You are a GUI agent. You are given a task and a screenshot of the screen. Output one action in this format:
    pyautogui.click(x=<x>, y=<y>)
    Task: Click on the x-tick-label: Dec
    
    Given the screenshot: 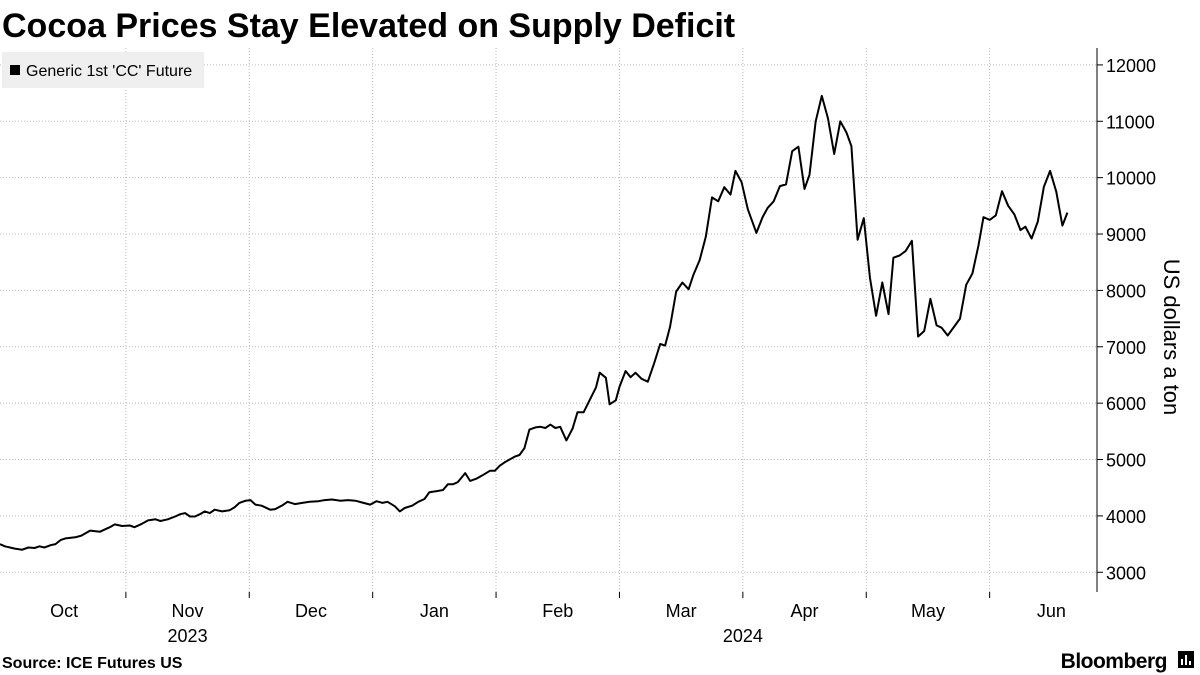 What is the action you would take?
    pyautogui.click(x=311, y=611)
    